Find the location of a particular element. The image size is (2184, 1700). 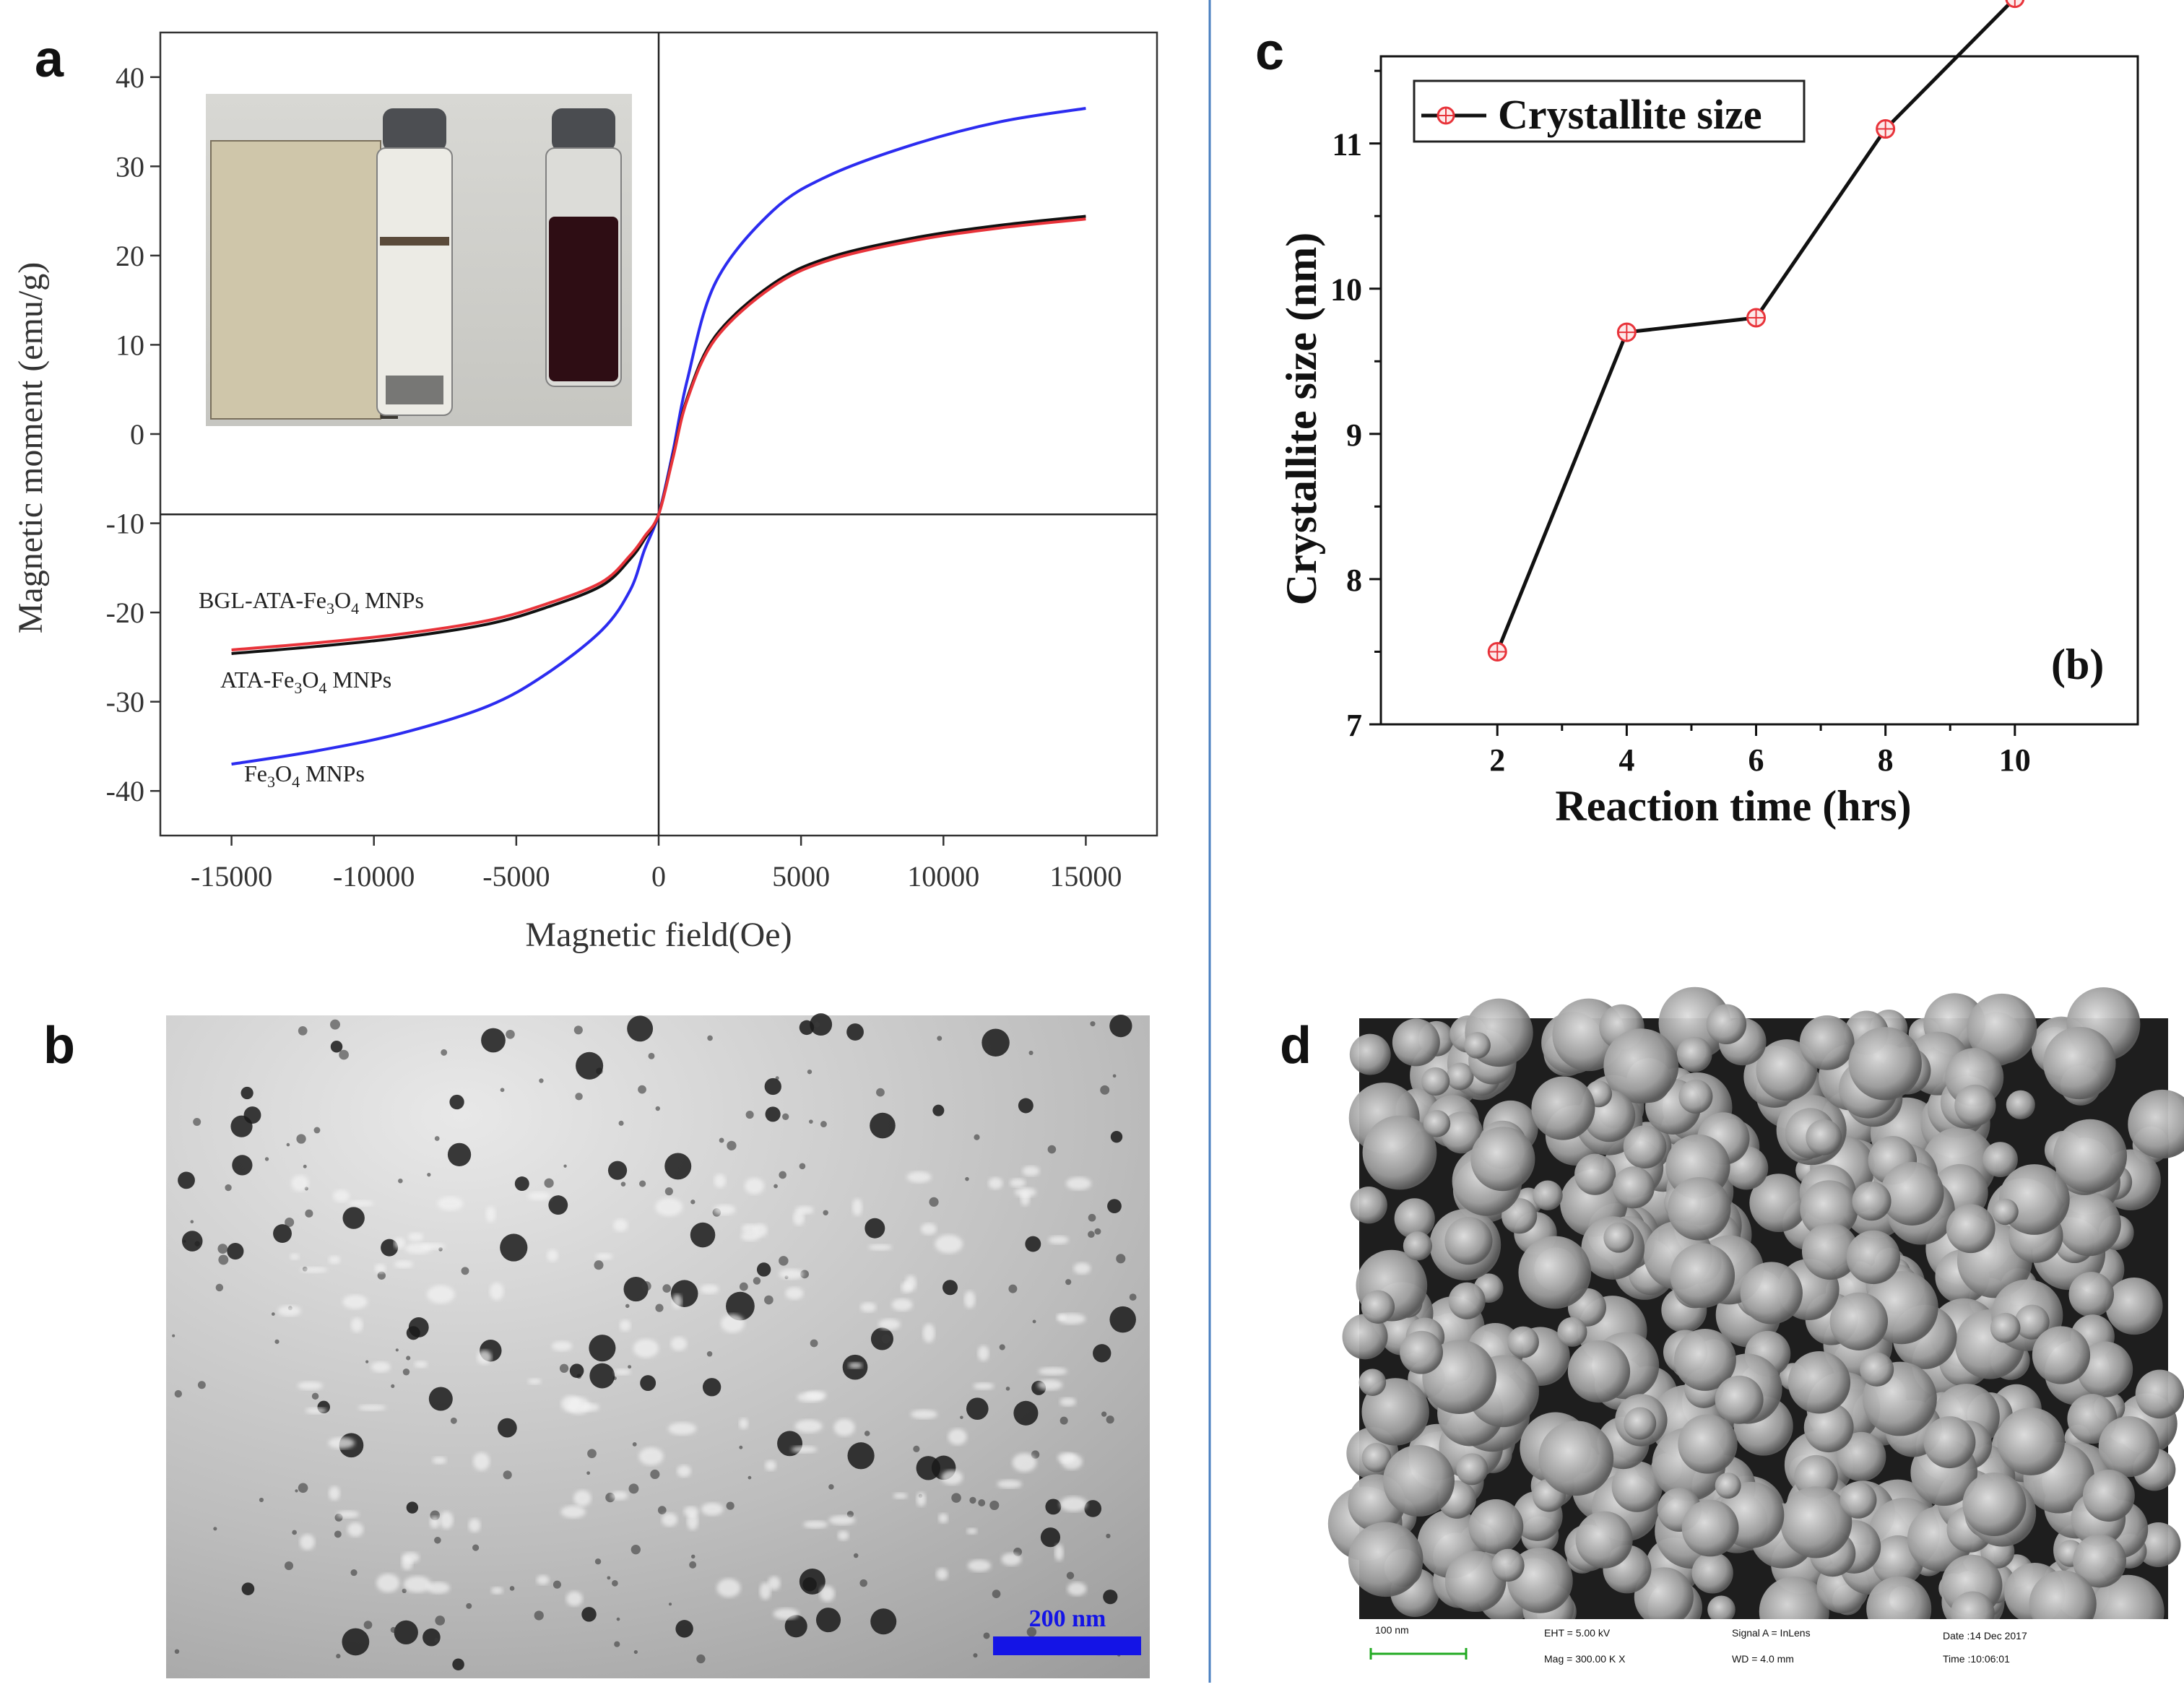

sem-signal: Signal A = InLens is located at coordinates (1771, 1633).